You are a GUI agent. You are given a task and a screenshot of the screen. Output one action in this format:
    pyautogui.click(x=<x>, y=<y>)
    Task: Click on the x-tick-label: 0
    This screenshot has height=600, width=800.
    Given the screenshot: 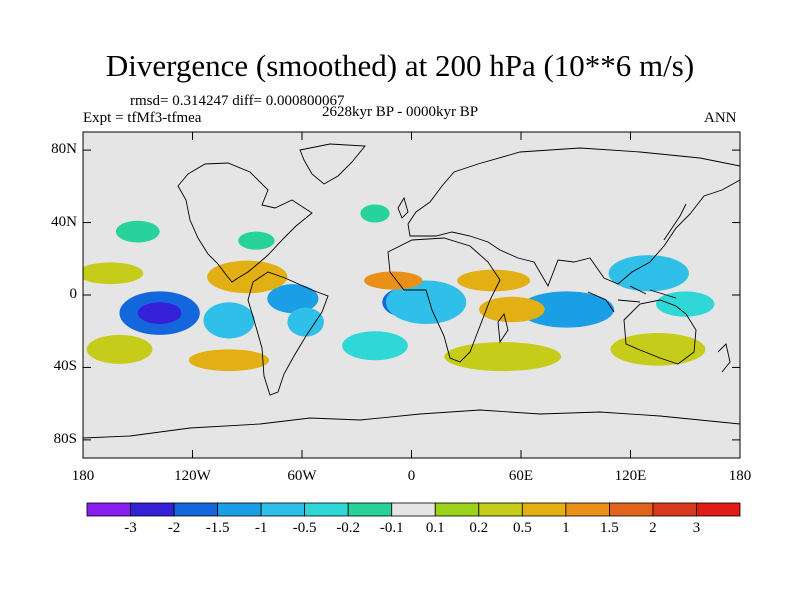 What is the action you would take?
    pyautogui.click(x=411, y=476)
    